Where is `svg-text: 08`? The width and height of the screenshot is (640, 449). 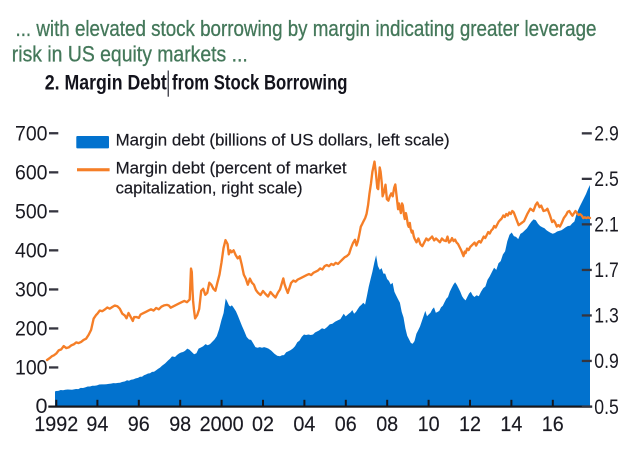 svg-text: 08 is located at coordinates (387, 424).